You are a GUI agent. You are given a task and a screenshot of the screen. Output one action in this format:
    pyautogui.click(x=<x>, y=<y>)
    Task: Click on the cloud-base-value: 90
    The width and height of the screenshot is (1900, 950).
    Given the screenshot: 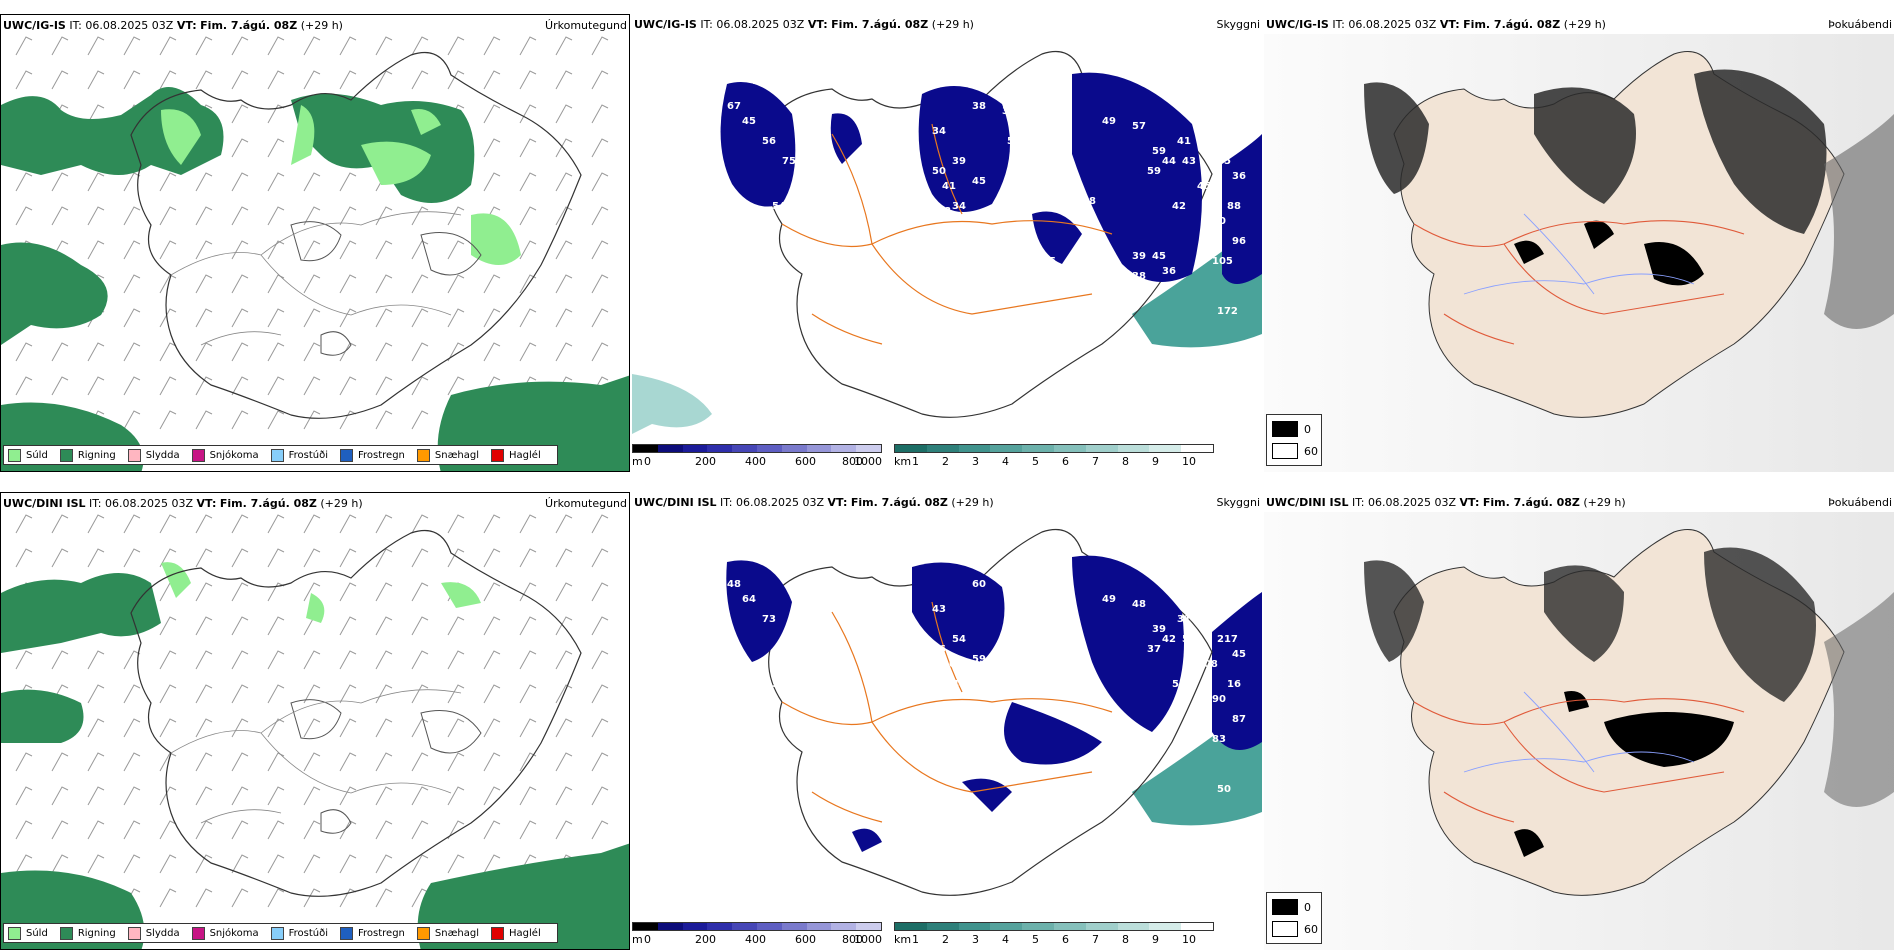 What is the action you would take?
    pyautogui.click(x=1219, y=699)
    